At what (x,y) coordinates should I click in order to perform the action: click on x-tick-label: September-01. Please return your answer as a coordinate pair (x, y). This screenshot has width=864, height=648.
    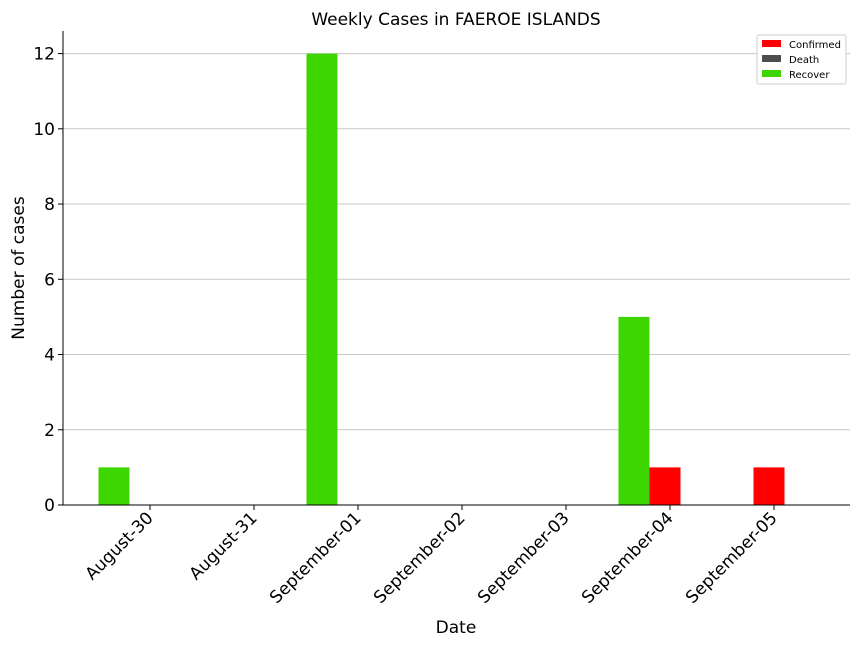
    Looking at the image, I should click on (315, 557).